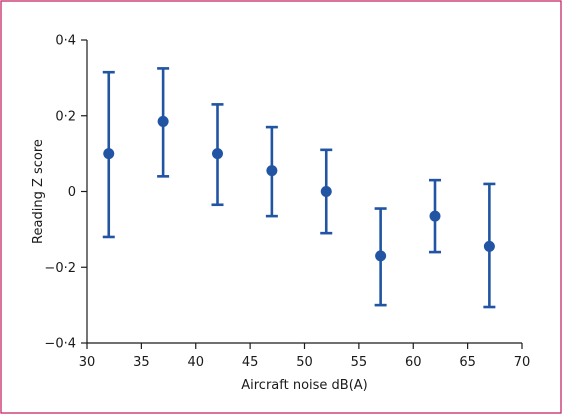  I want to click on y-tick-label: −0·4, so click(60, 344).